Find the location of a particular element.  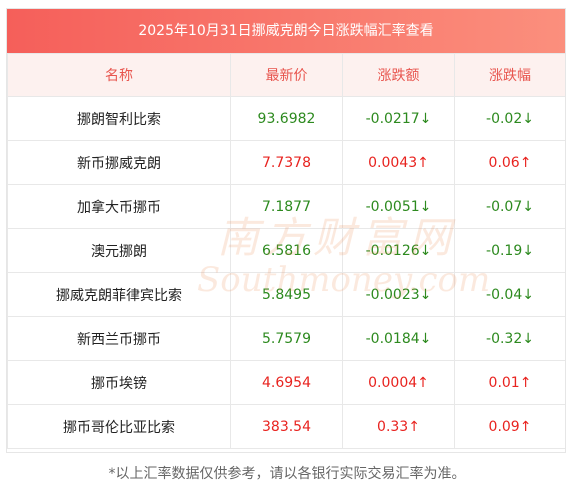

table-row: 加拿大币挪币 7.1877 -0.0051↓ -0.07↓ is located at coordinates (286, 206).